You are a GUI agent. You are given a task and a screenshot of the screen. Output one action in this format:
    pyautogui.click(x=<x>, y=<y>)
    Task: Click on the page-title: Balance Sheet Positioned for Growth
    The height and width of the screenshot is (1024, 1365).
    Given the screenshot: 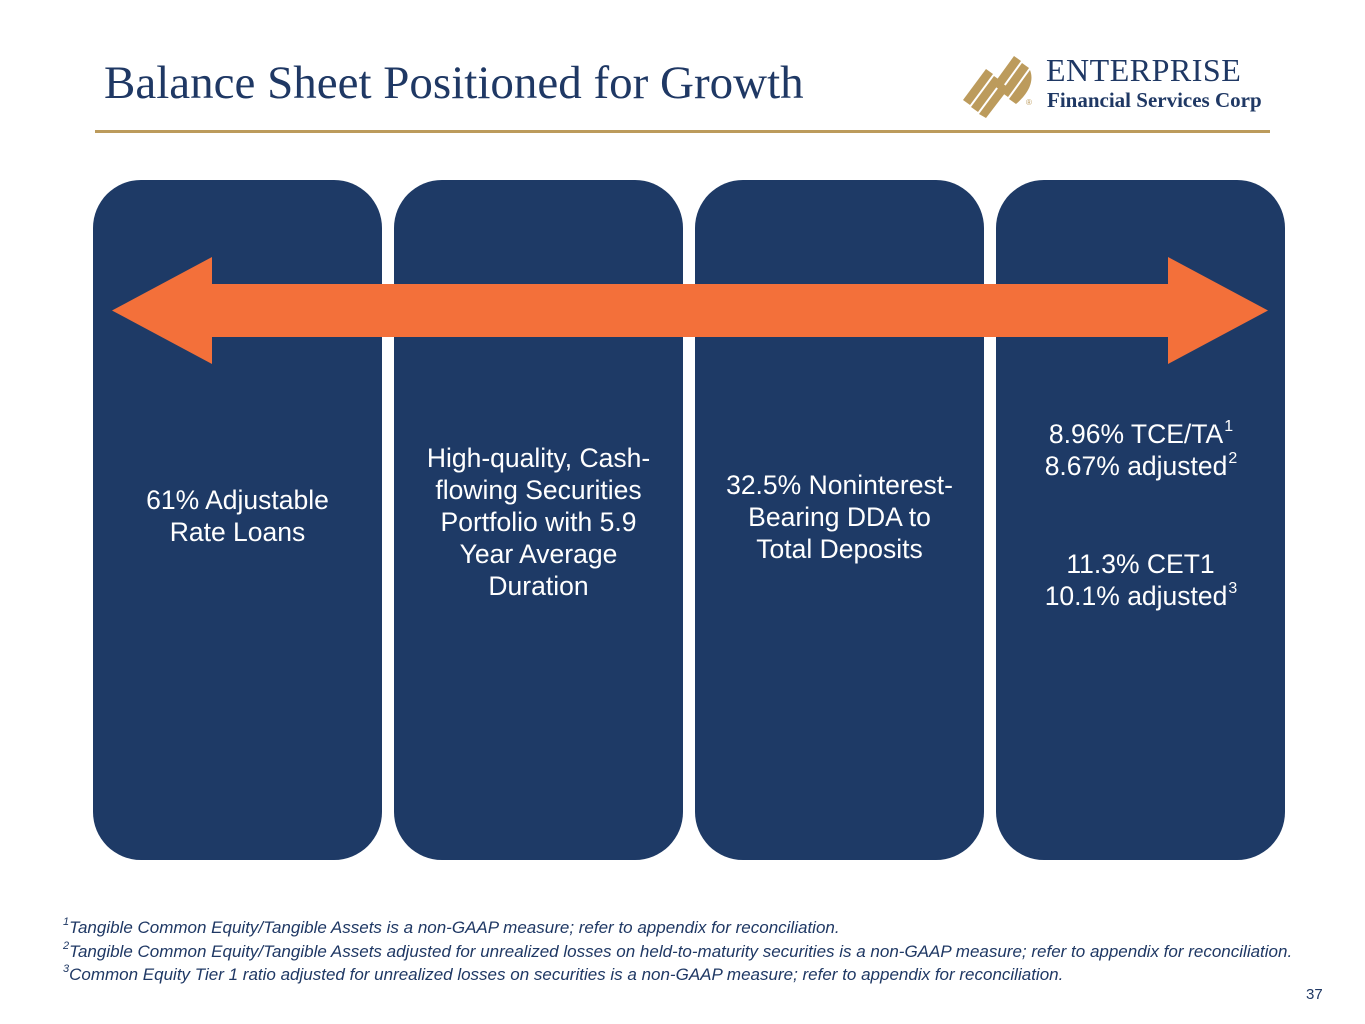 What is the action you would take?
    pyautogui.click(x=454, y=83)
    